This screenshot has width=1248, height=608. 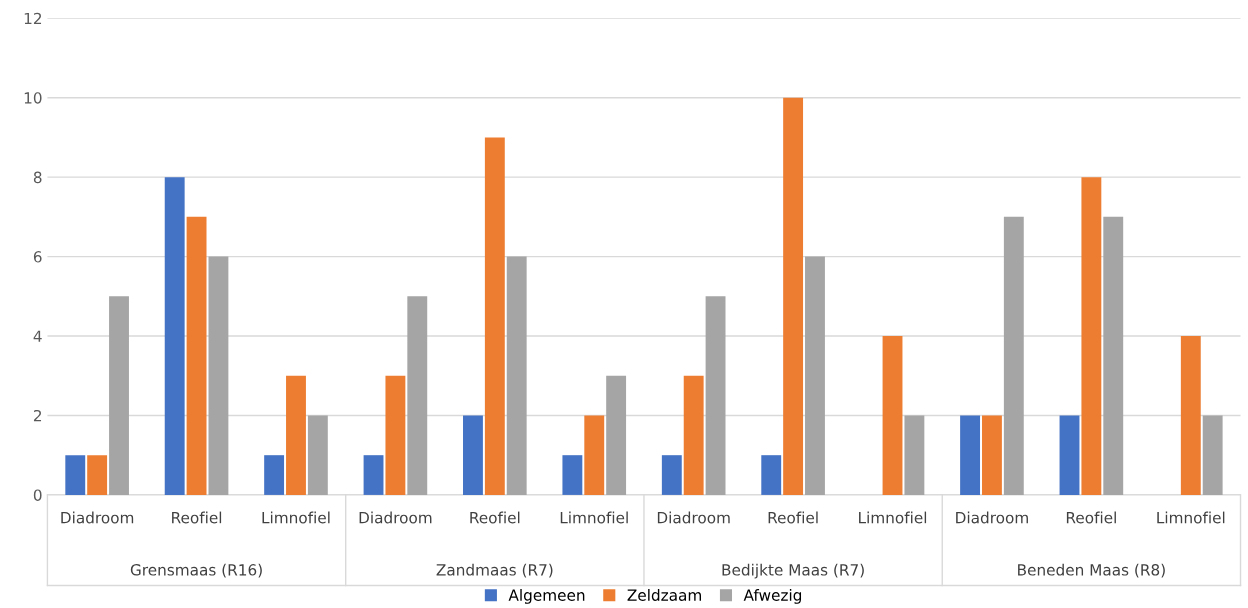 What do you see at coordinates (37, 257) in the screenshot?
I see `y-tick-label: 6` at bounding box center [37, 257].